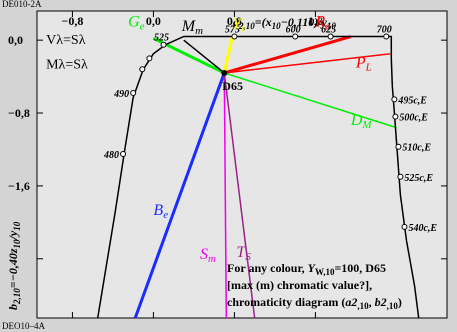 Image resolution: width=457 pixels, height=332 pixels. Describe the element at coordinates (22, 4) in the screenshot. I see `header-code: DE010-2A` at that location.